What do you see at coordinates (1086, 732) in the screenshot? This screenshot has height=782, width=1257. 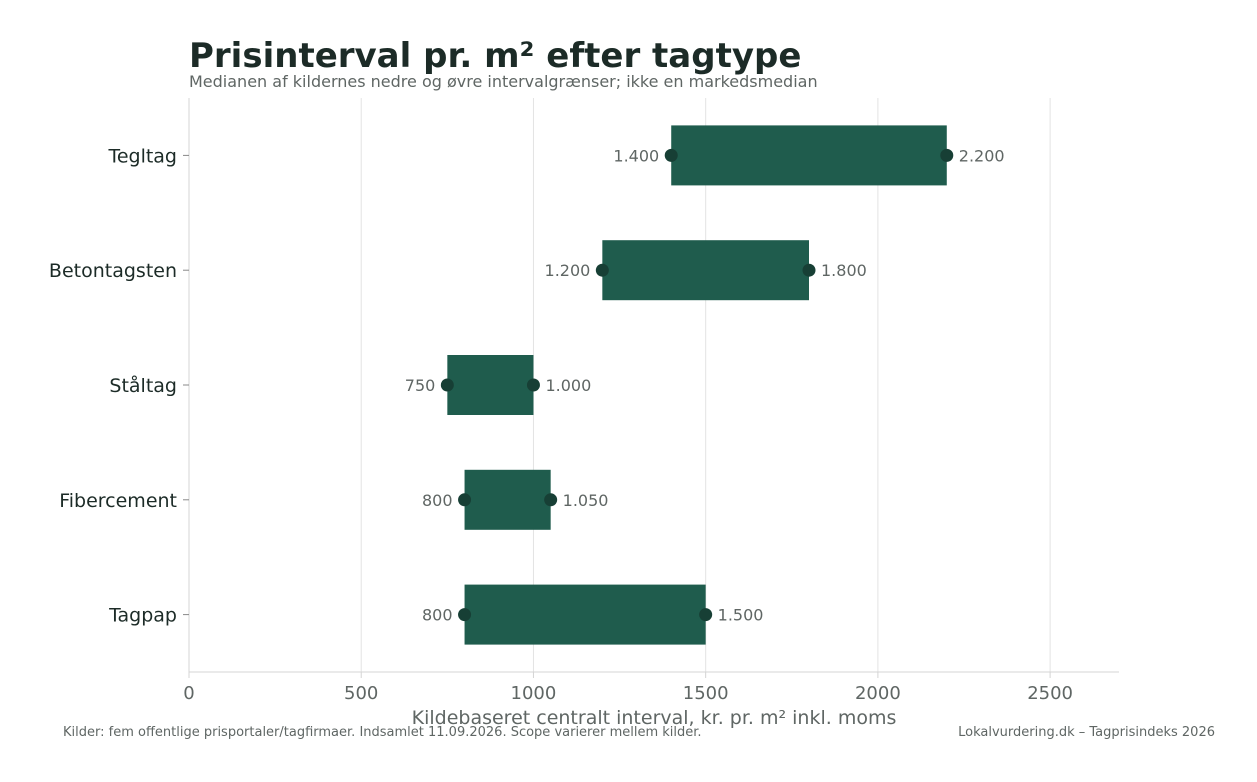 I see `brand-note: Lokalvurdering.dk – Tagprisindeks 2026` at bounding box center [1086, 732].